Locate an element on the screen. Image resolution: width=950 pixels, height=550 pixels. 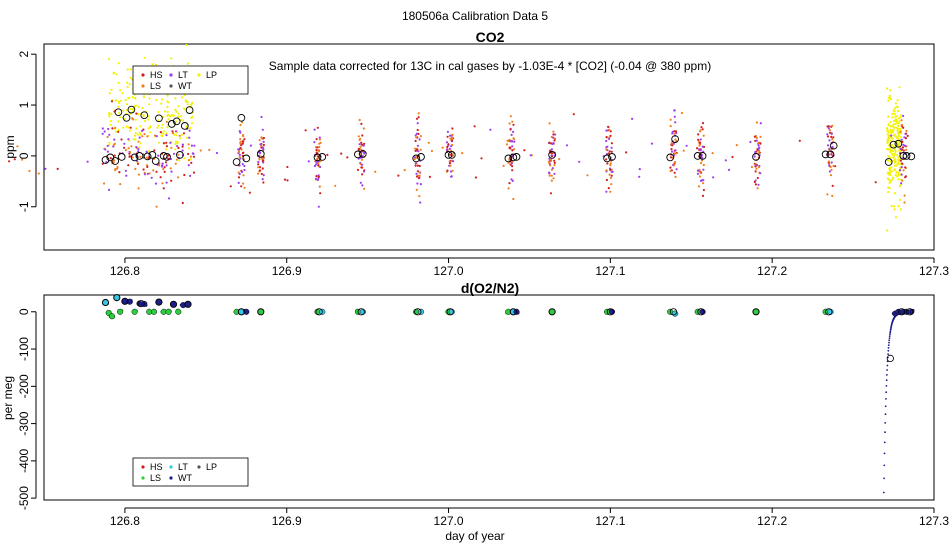
o2n2-legend: HS LS LT WT LP is located at coordinates (190, 472).